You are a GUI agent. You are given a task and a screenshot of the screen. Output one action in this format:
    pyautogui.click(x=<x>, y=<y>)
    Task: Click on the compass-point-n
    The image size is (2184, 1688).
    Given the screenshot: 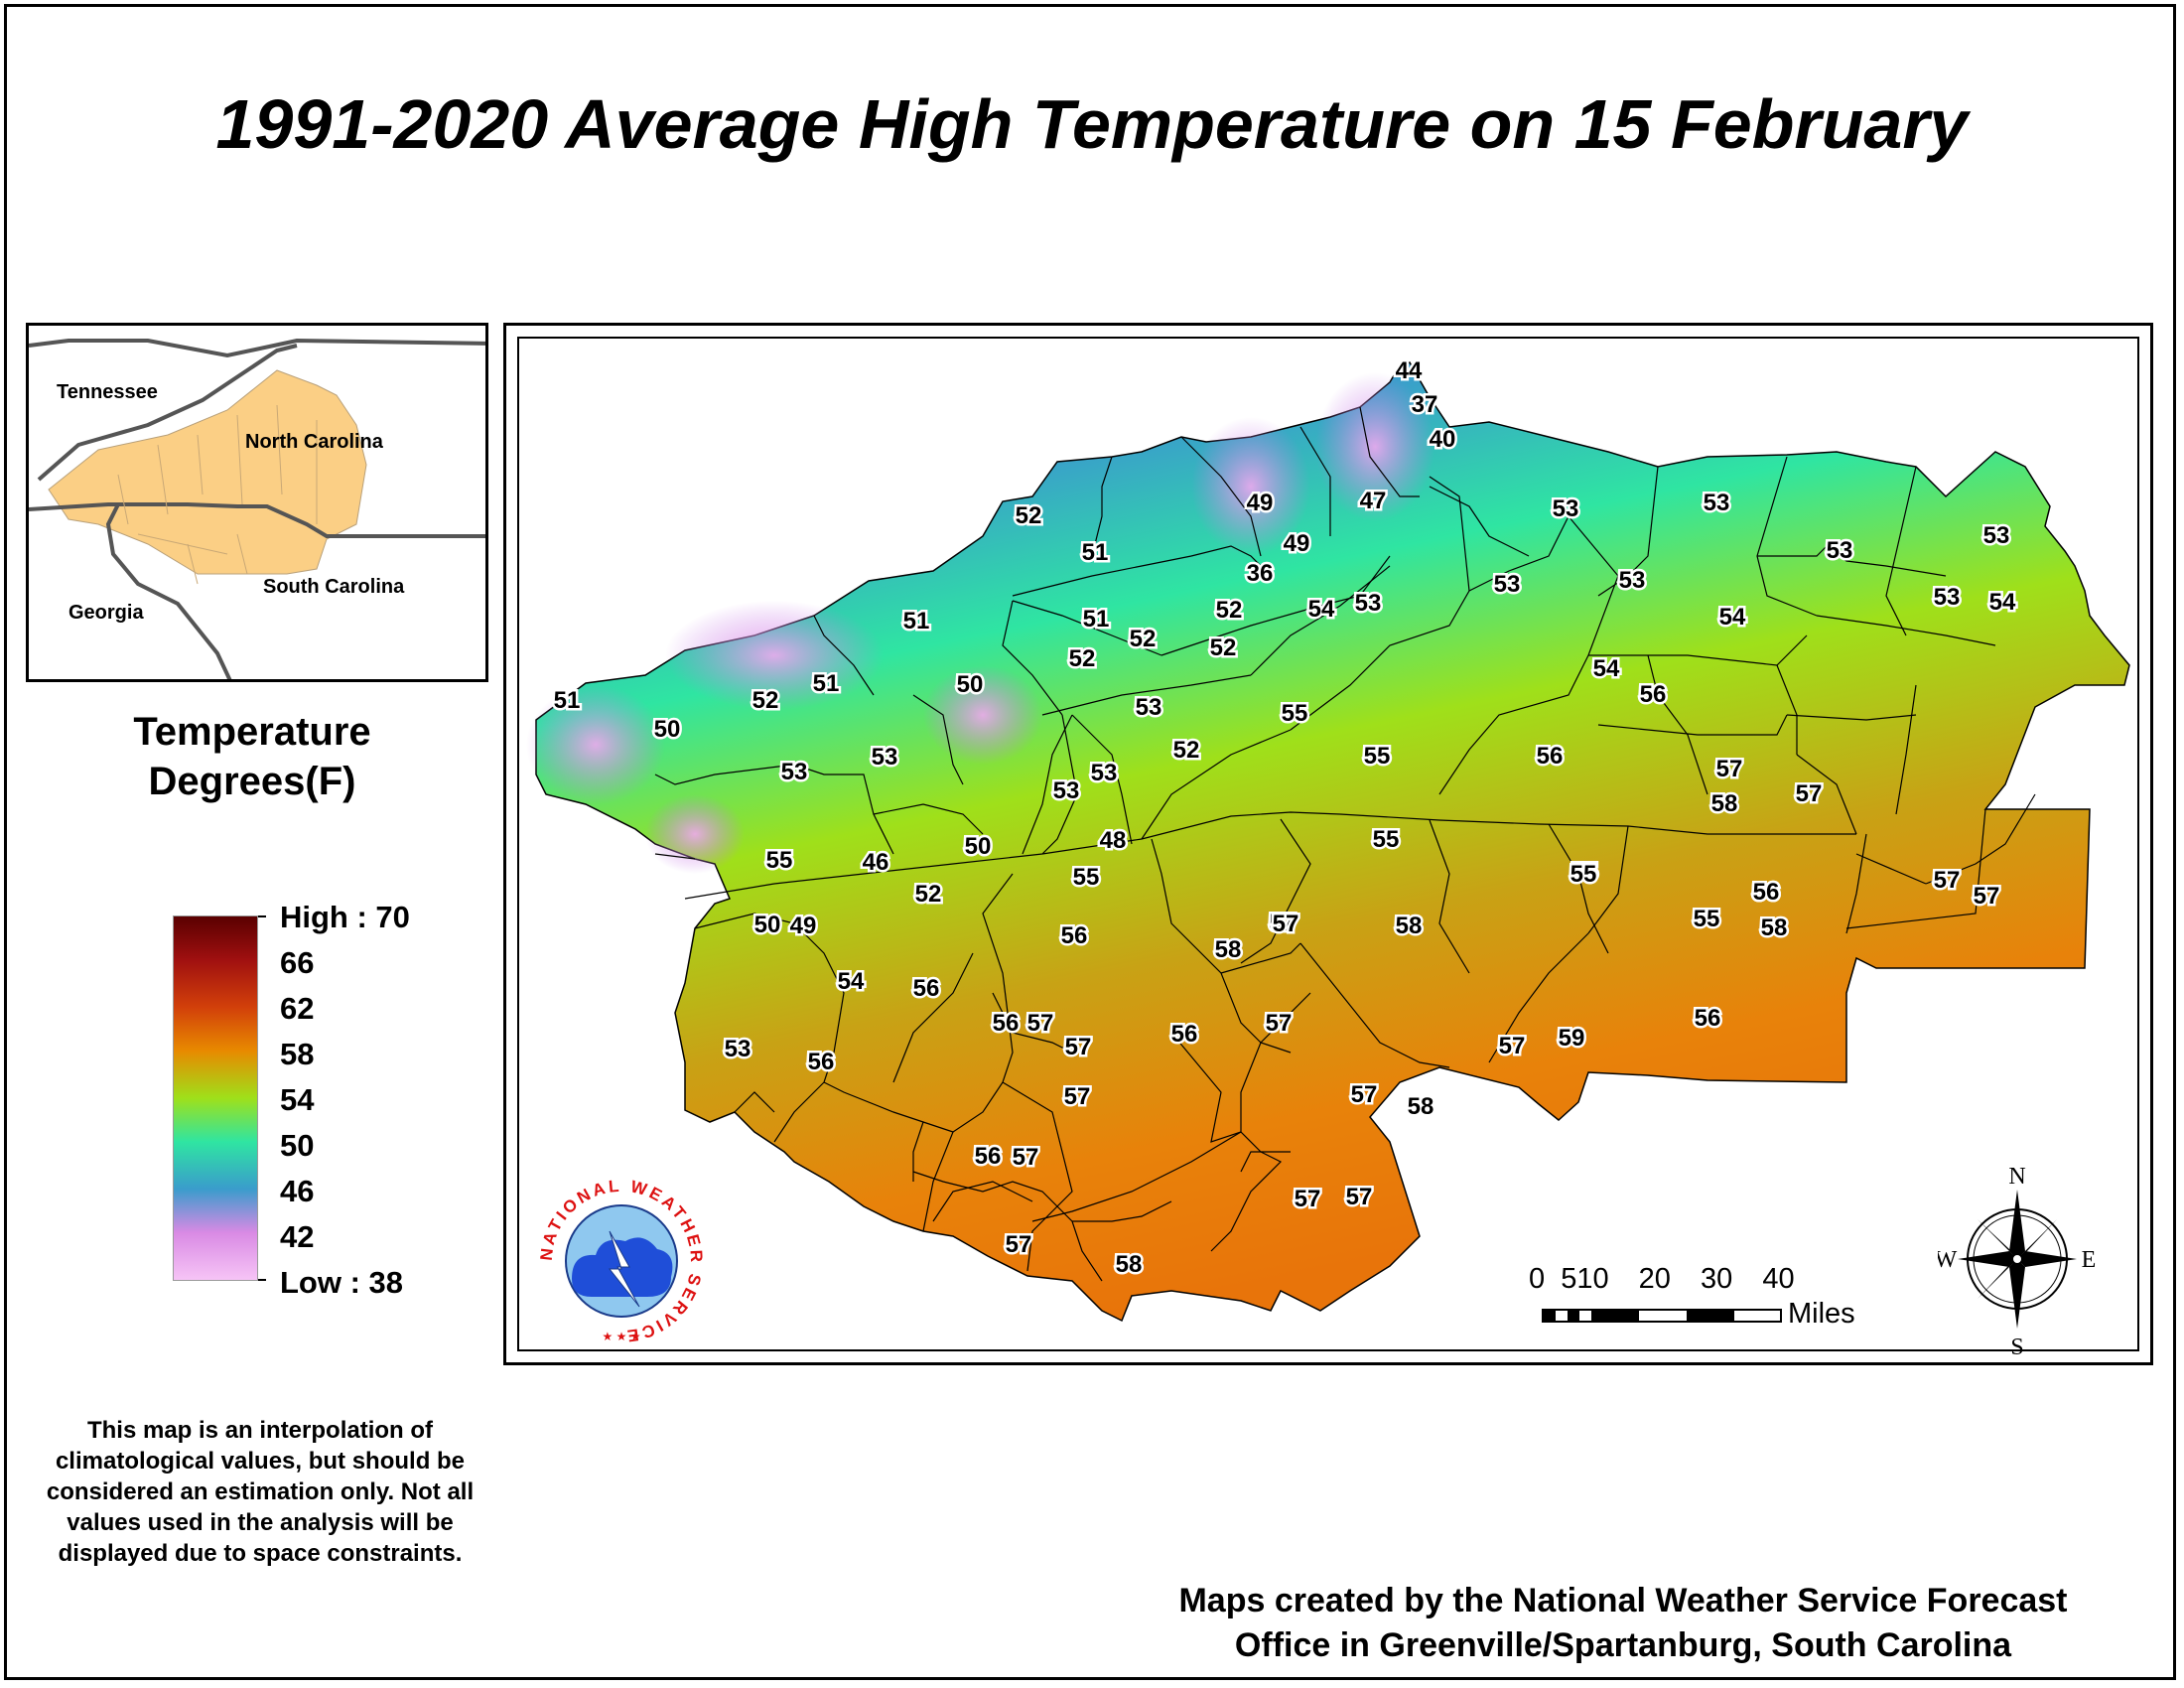 What is the action you would take?
    pyautogui.click(x=2017, y=1224)
    